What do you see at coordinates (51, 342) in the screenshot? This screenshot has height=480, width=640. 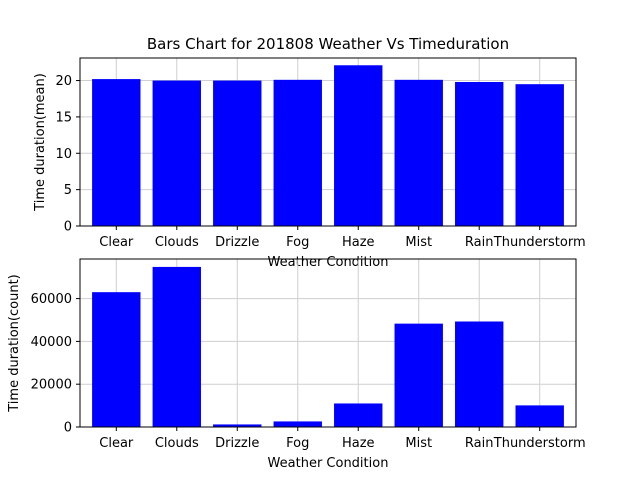 I see `y-tick-label: 40000` at bounding box center [51, 342].